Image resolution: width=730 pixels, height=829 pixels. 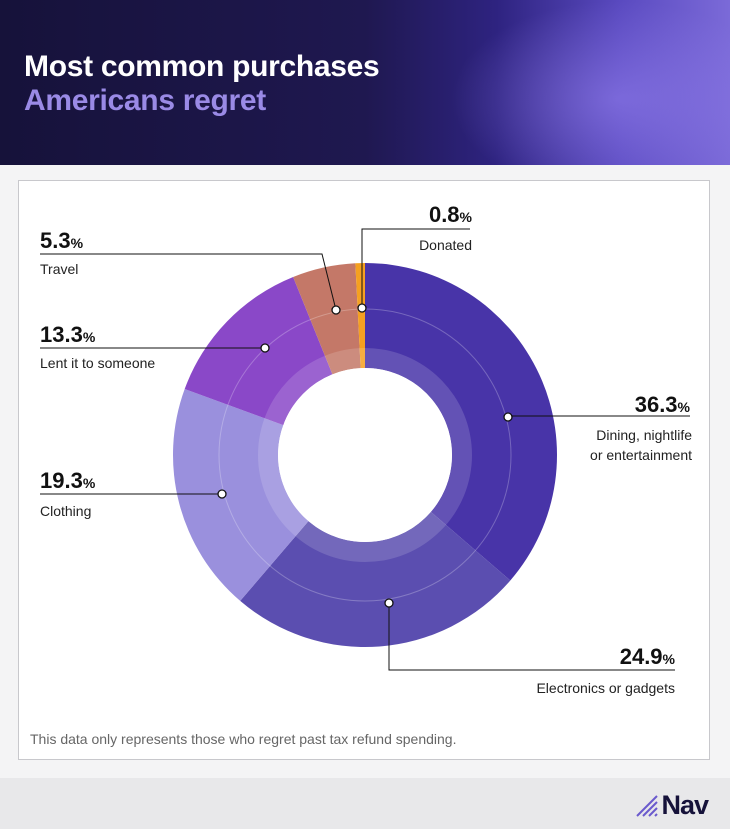 What do you see at coordinates (68, 334) in the screenshot?
I see `lent-value: 13.3%` at bounding box center [68, 334].